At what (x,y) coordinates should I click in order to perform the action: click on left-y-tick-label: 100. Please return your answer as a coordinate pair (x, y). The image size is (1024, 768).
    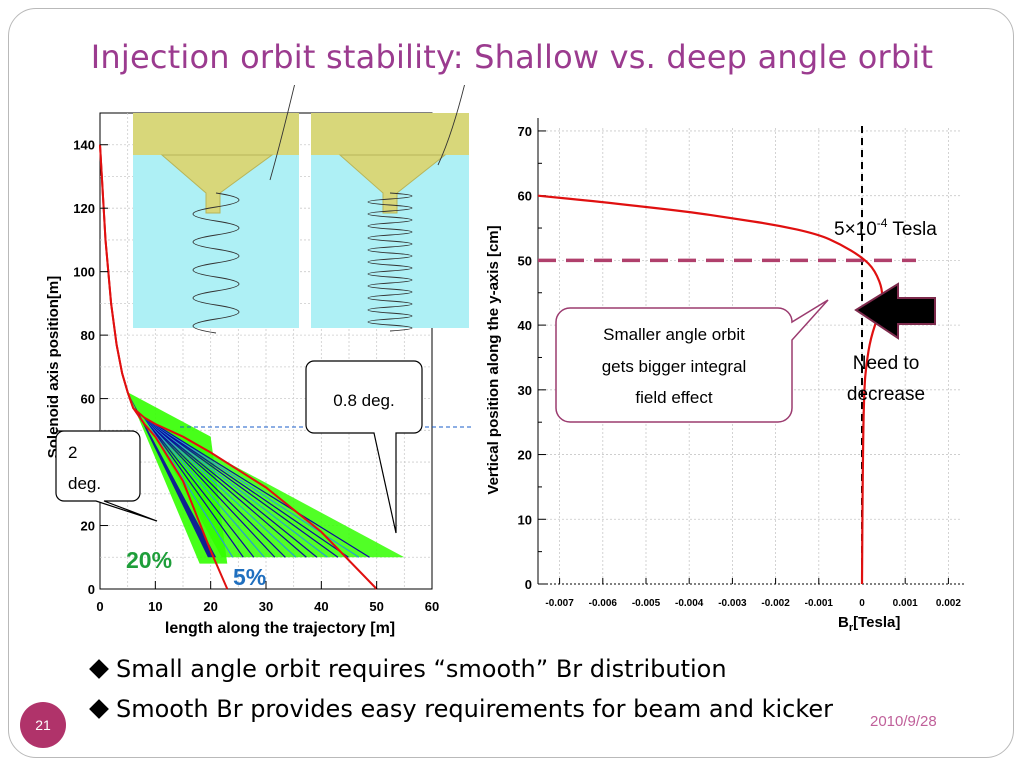
    Looking at the image, I should click on (84, 272).